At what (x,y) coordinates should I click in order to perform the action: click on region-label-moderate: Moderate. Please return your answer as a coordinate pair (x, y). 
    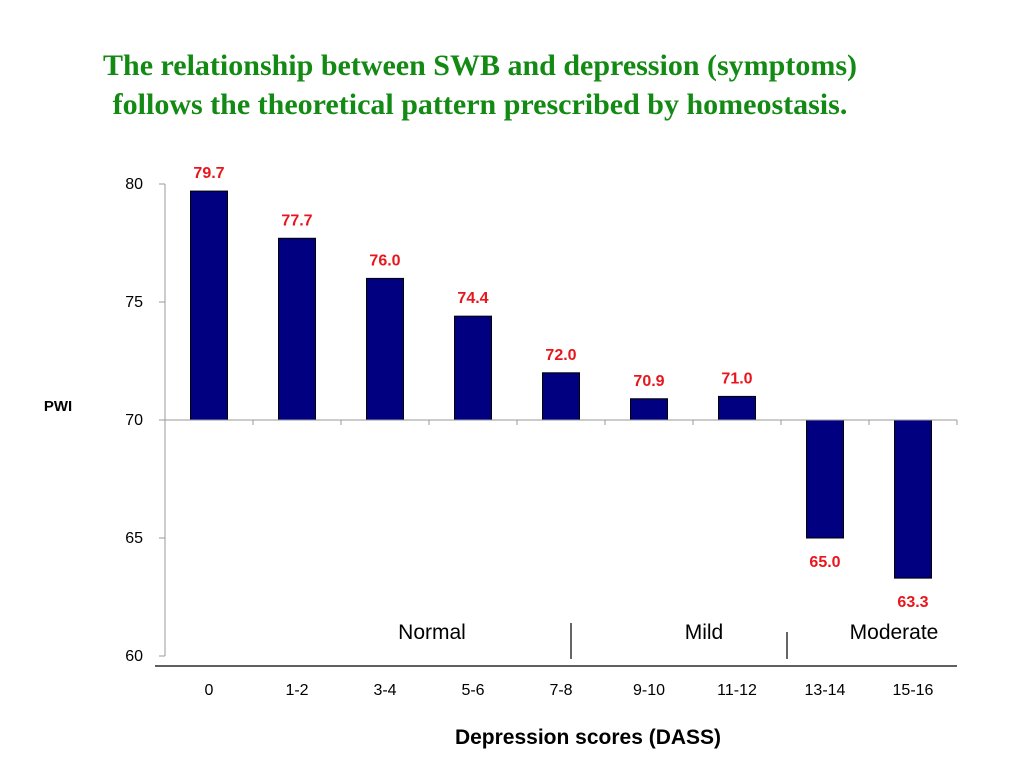
    Looking at the image, I should click on (894, 632).